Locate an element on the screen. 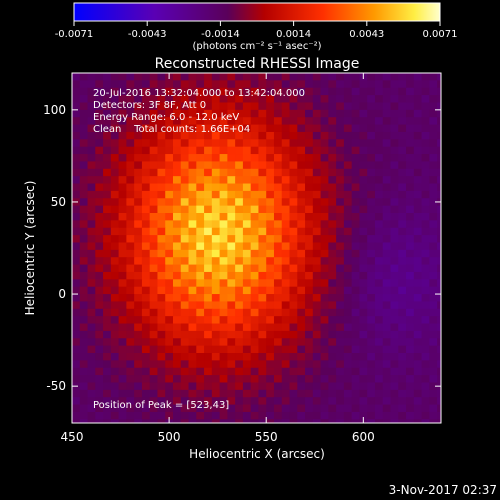 The width and height of the screenshot is (500, 500). y-tick-label: 0 is located at coordinates (62, 294).